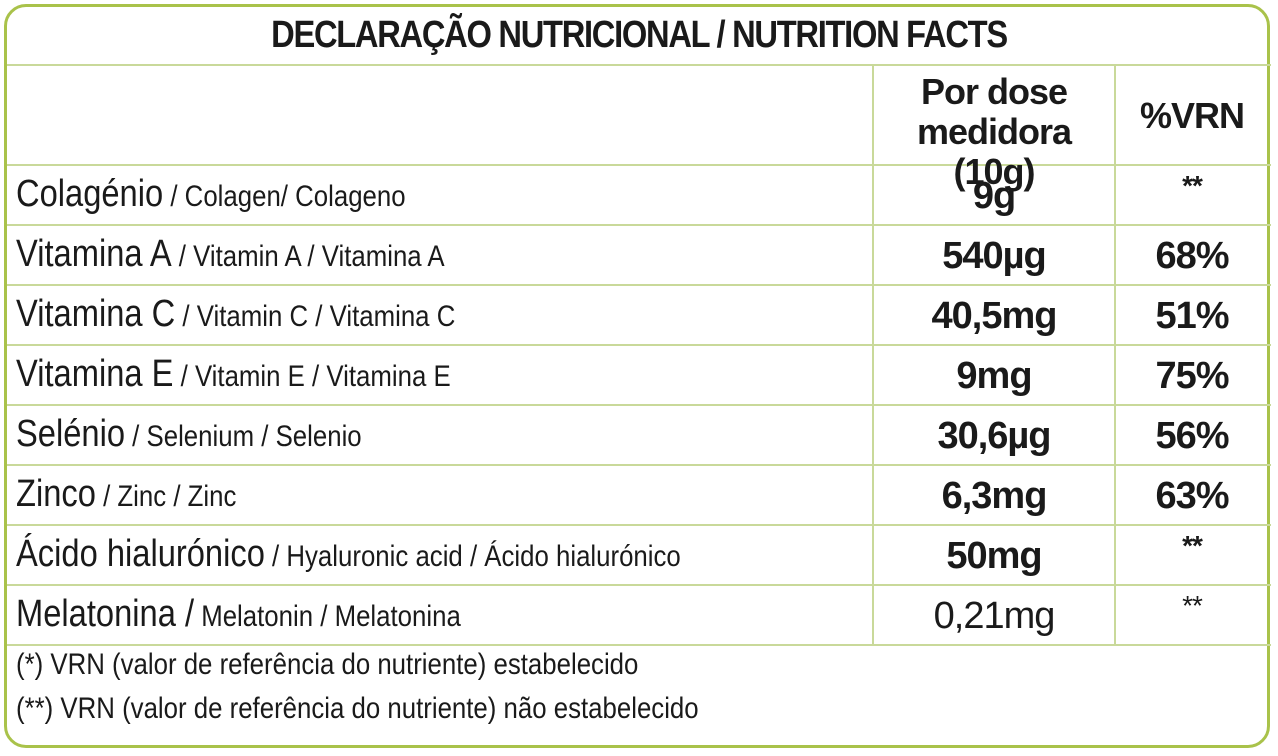  I want to click on nutrient-vrn: 51%, so click(1192, 316).